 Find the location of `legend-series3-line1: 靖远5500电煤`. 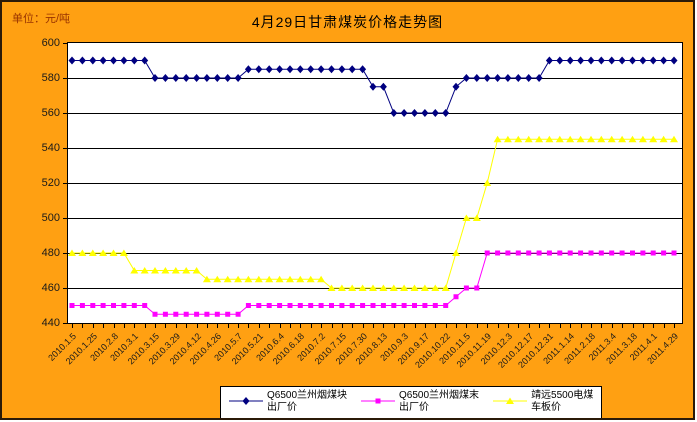

legend-series3-line1: 靖远5500电煤 is located at coordinates (562, 395).